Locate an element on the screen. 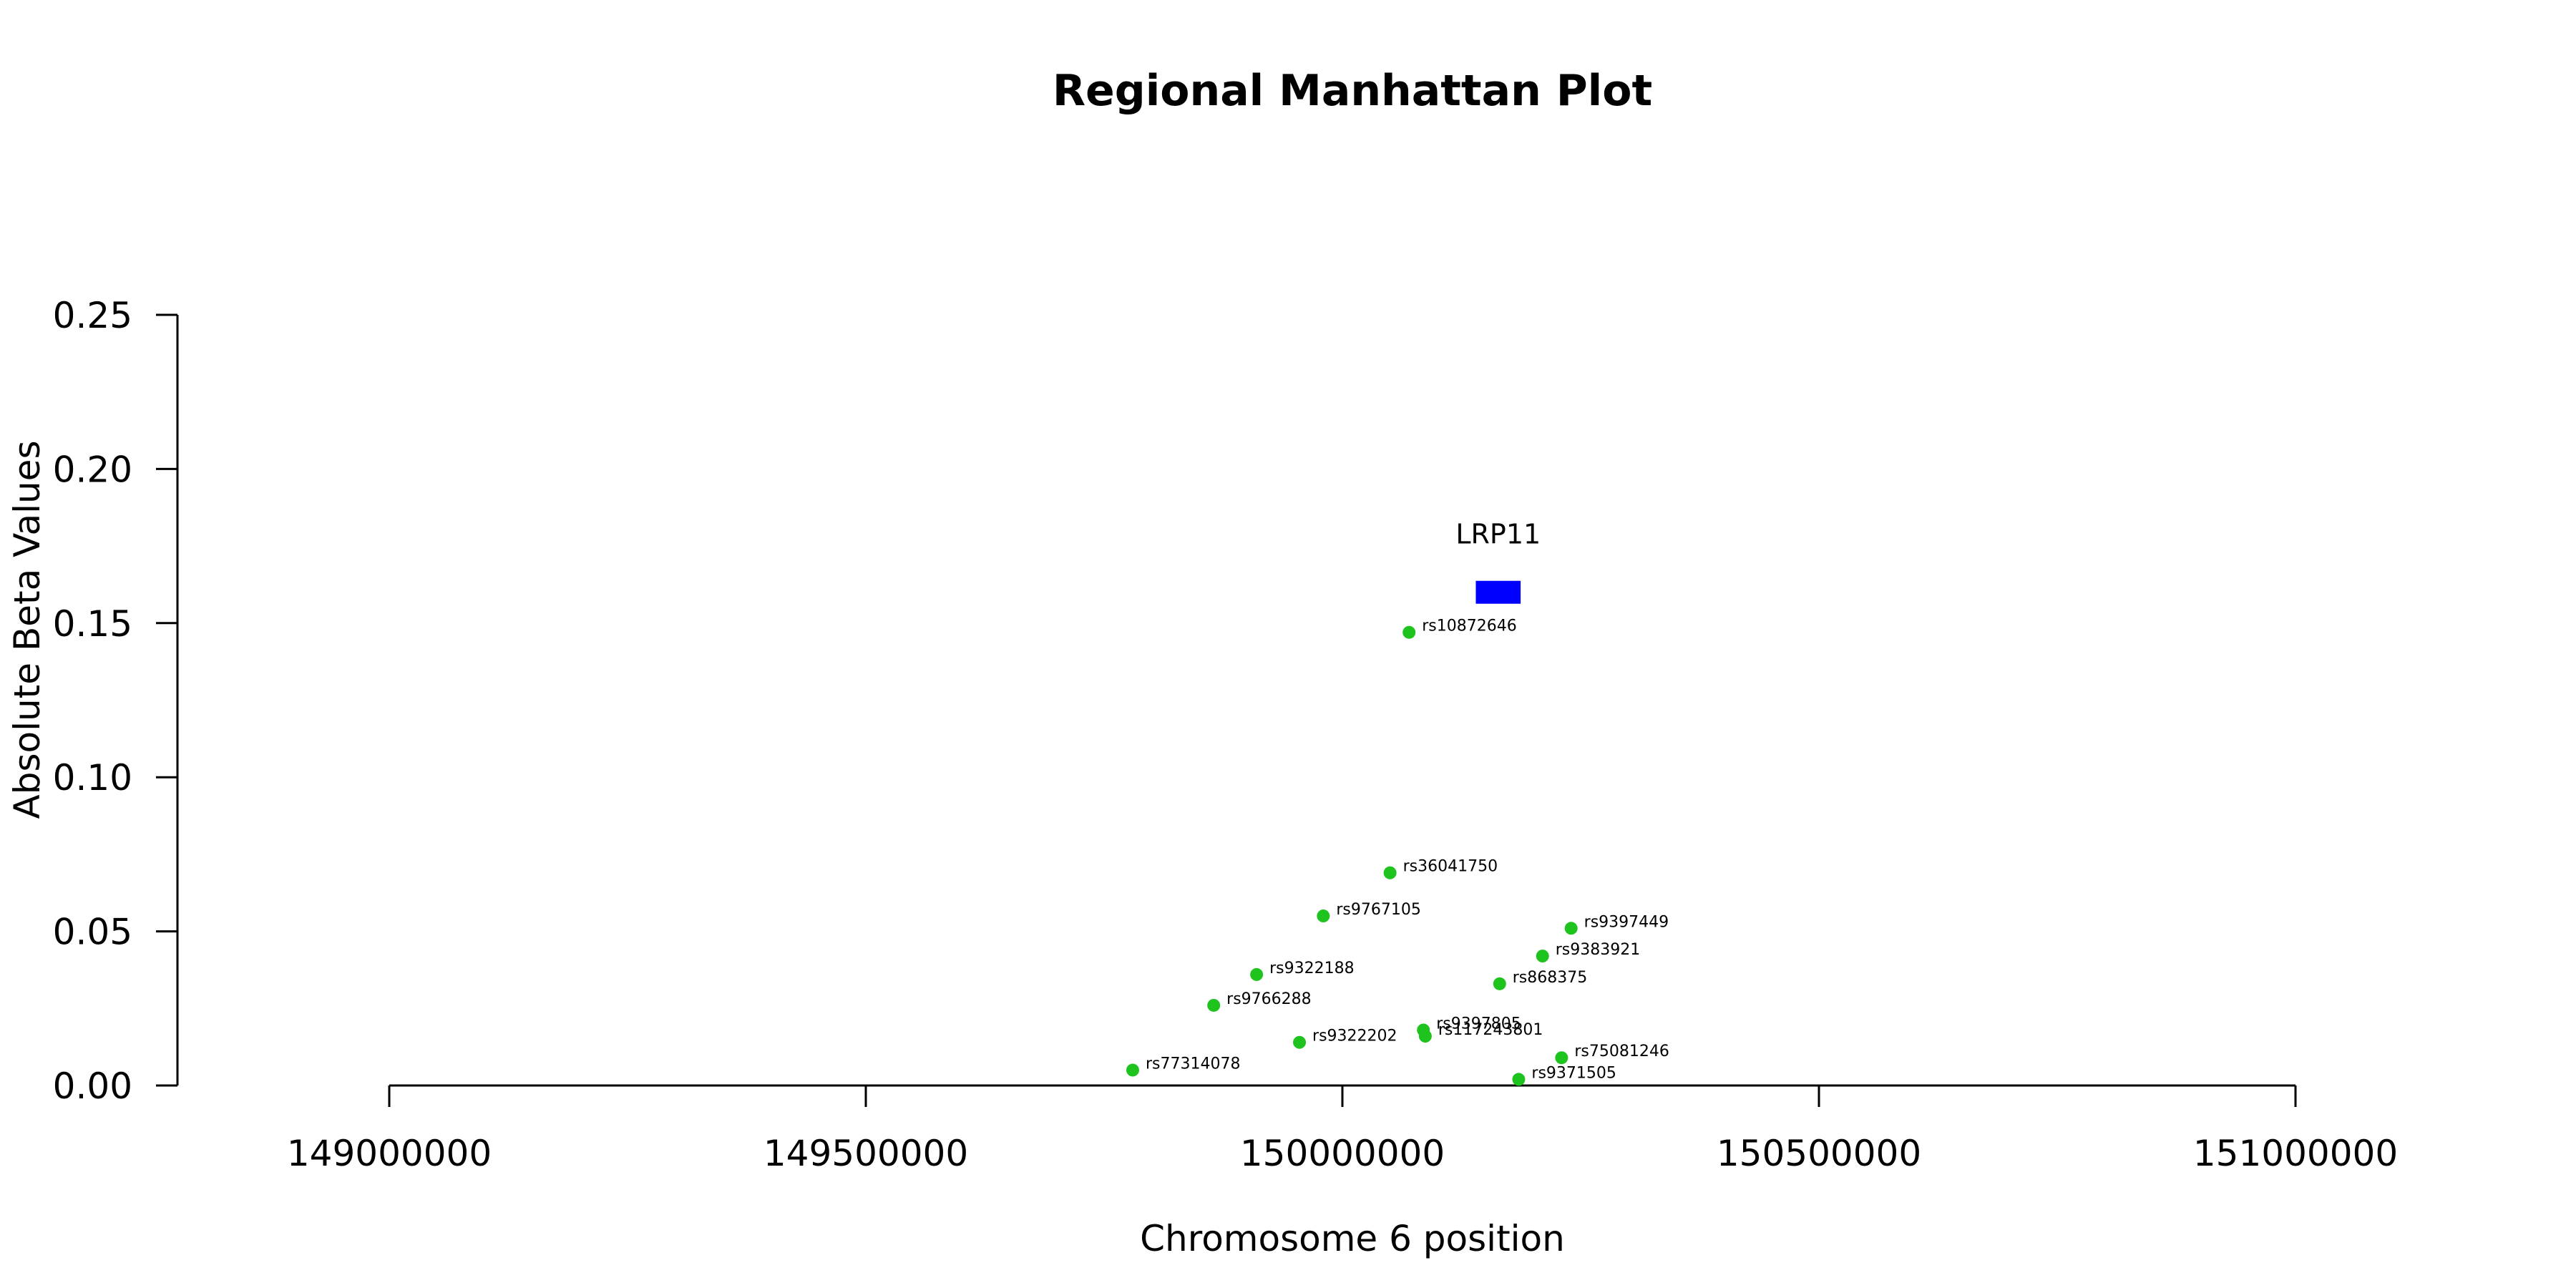 The height and width of the screenshot is (1288, 2576). y-tick-label: 0.00 is located at coordinates (92, 1086).